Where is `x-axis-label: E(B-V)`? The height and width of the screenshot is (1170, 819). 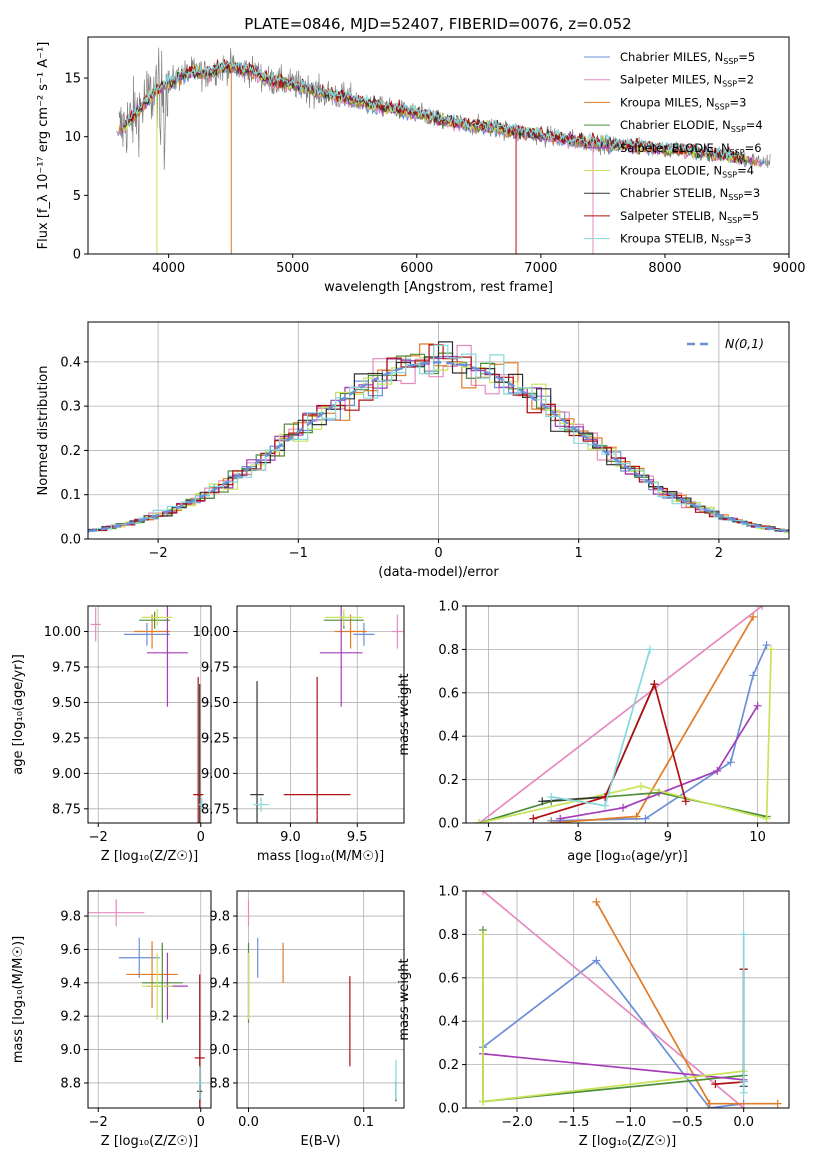 x-axis-label: E(B-V) is located at coordinates (320, 1141).